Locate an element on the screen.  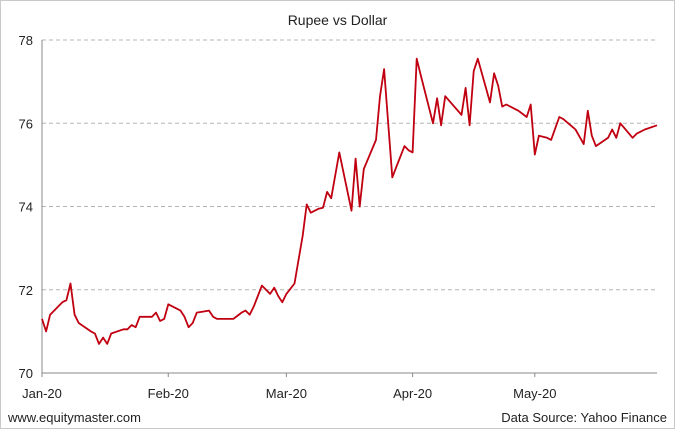
x-tick-label: May-20 is located at coordinates (534, 393).